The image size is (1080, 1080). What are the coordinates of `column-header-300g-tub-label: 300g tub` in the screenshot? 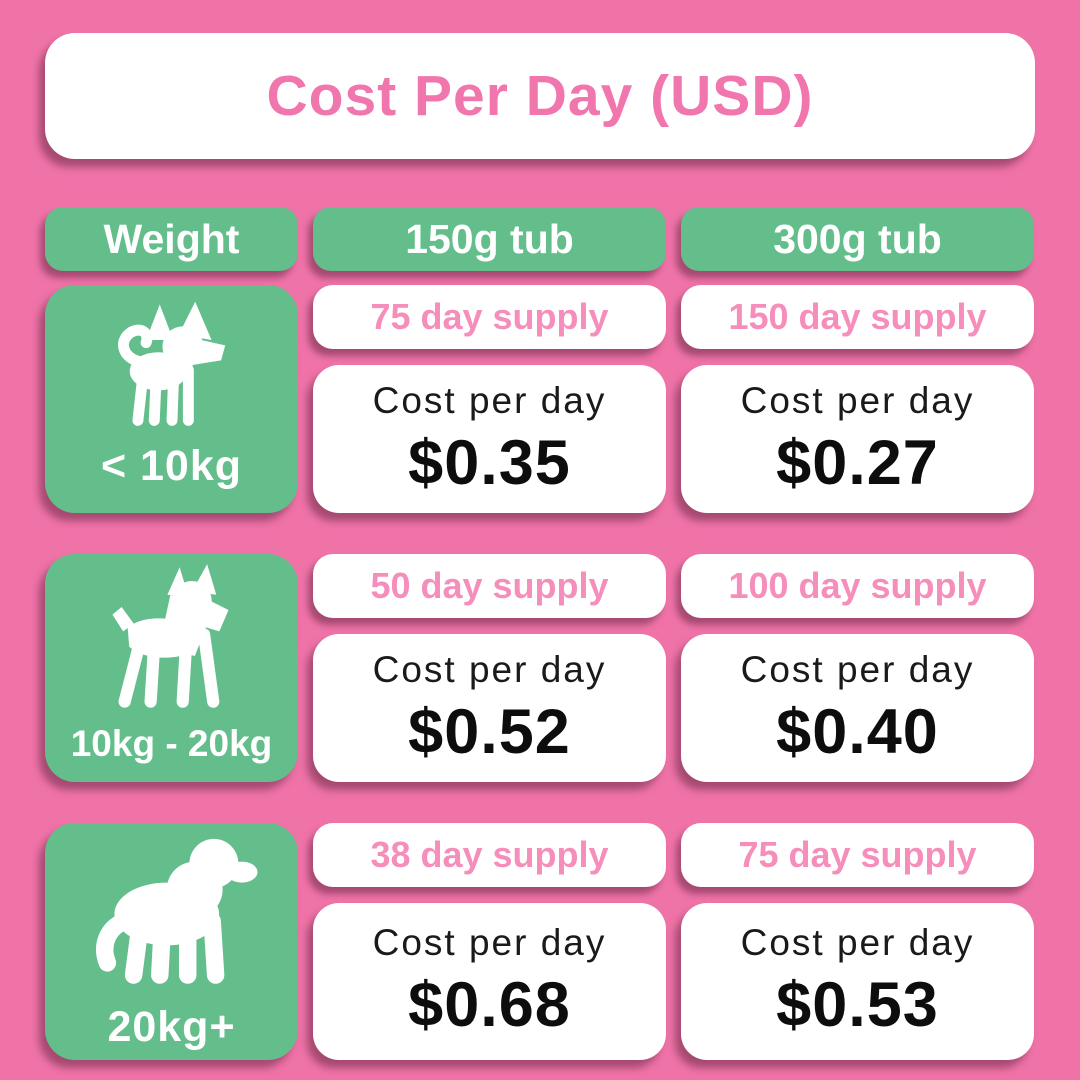 It's located at (857, 238).